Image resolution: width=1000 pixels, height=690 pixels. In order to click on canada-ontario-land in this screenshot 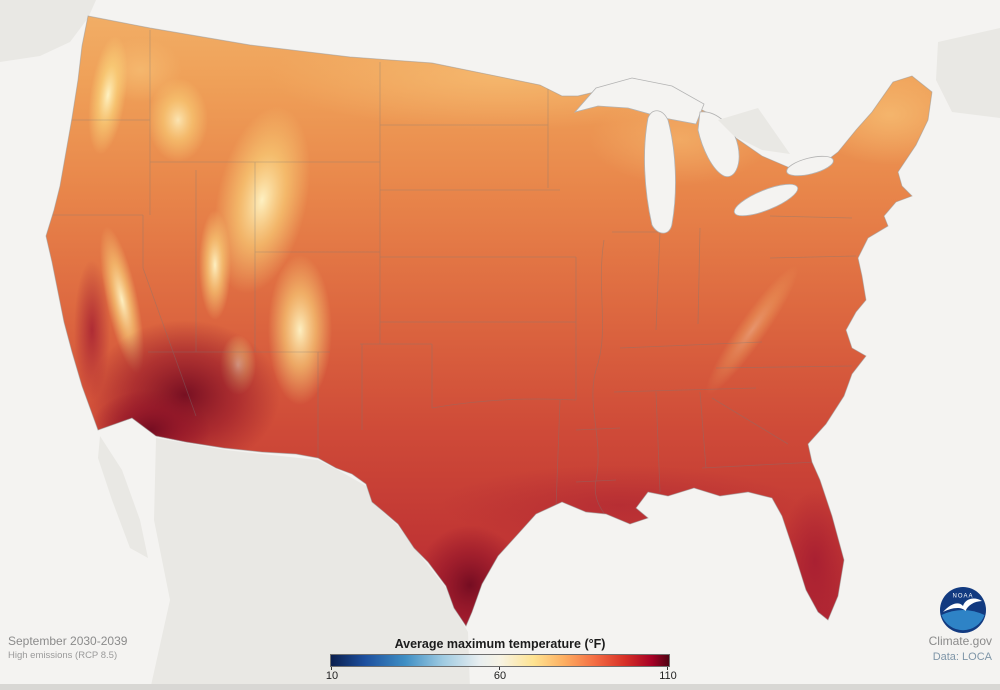, I will do `click(754, 131)`.